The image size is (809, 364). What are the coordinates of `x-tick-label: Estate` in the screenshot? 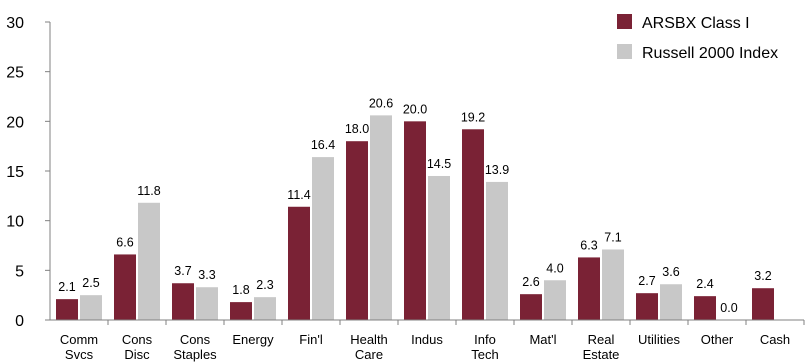 It's located at (601, 354).